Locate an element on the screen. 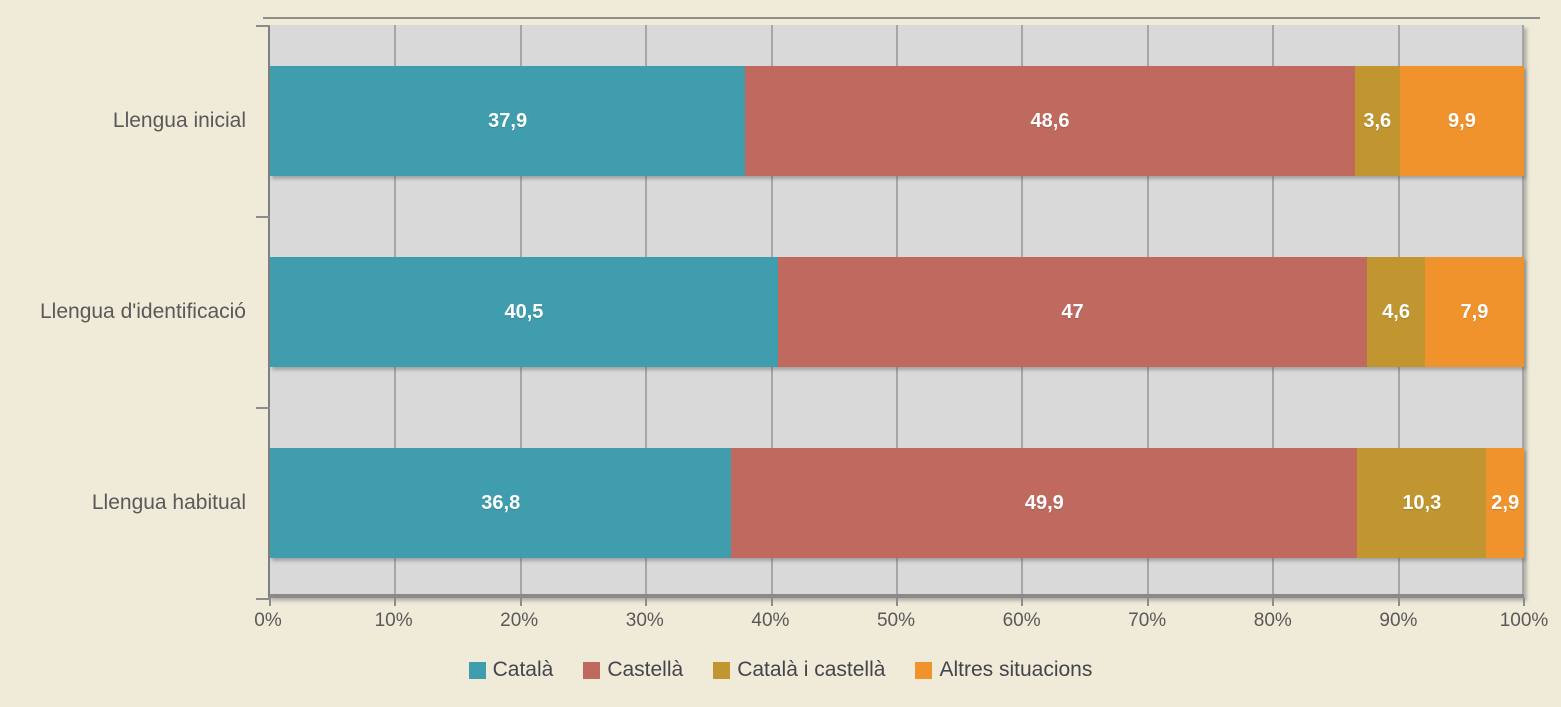 Image resolution: width=1561 pixels, height=707 pixels. bar-value-label: 10,3 is located at coordinates (1422, 502).